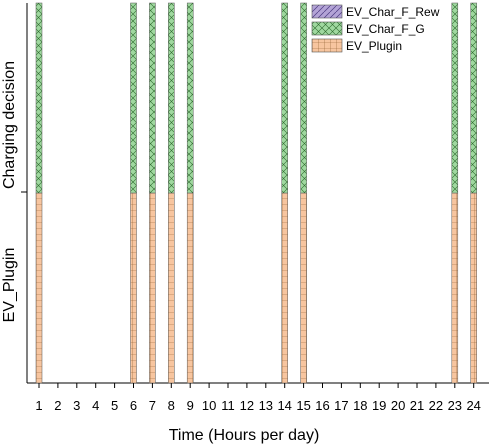 This screenshot has width=498, height=447. Describe the element at coordinates (9, 285) in the screenshot. I see `y-axis-label-bottom: EV_Plugin` at that location.